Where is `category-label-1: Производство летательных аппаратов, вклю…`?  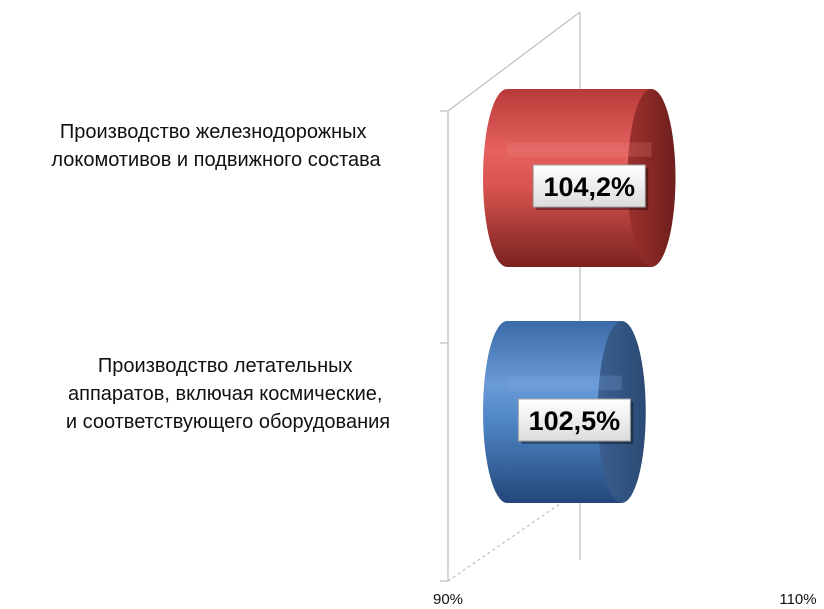 category-label-1: Производство летательных аппаратов, вклю… is located at coordinates (228, 394).